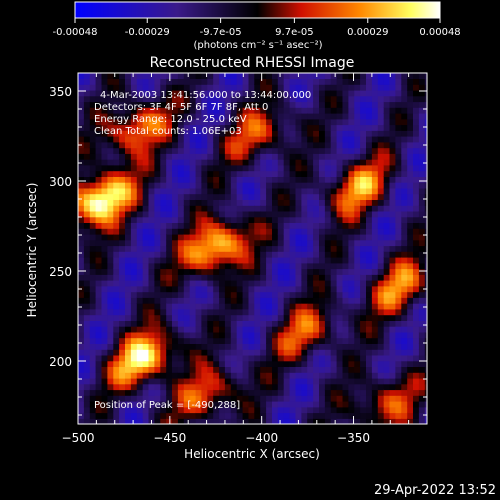 This screenshot has width=500, height=500. Describe the element at coordinates (60, 272) in the screenshot. I see `y-tick-label: 250` at that location.